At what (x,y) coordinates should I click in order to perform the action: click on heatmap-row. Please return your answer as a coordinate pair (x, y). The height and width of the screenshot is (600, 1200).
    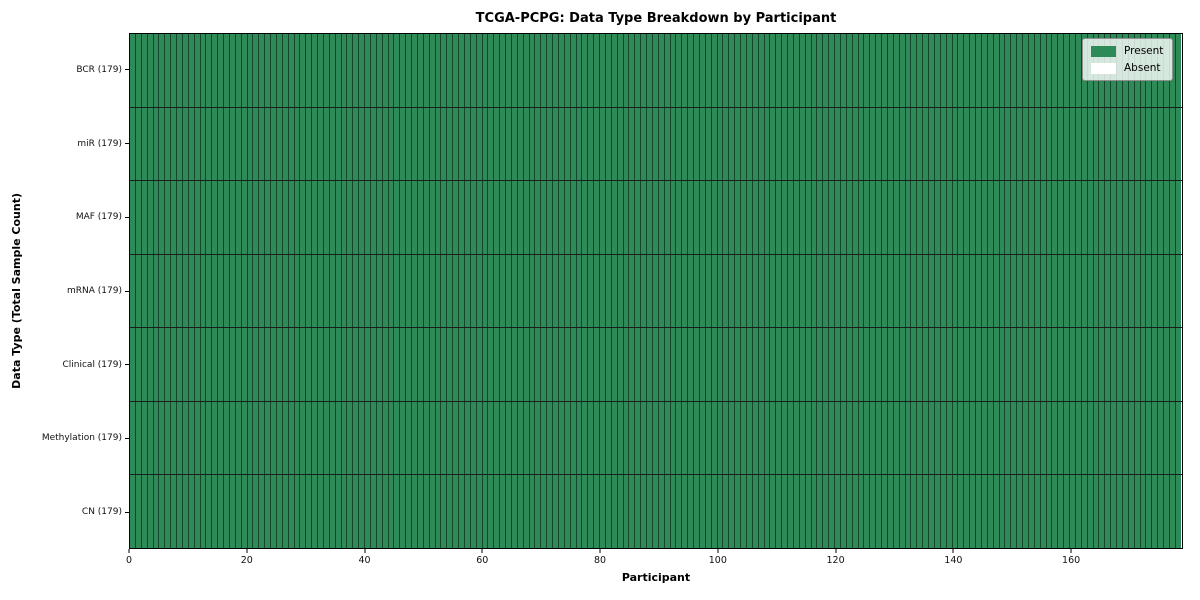
    Looking at the image, I should click on (656, 365).